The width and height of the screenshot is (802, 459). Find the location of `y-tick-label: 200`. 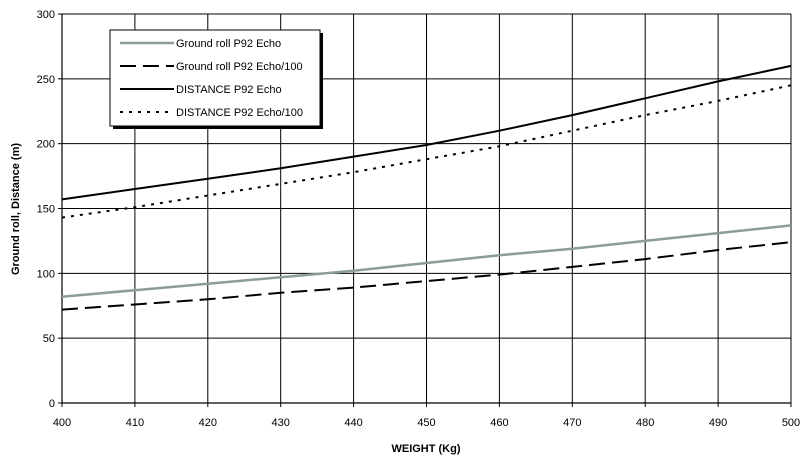

y-tick-label: 200 is located at coordinates (46, 145).